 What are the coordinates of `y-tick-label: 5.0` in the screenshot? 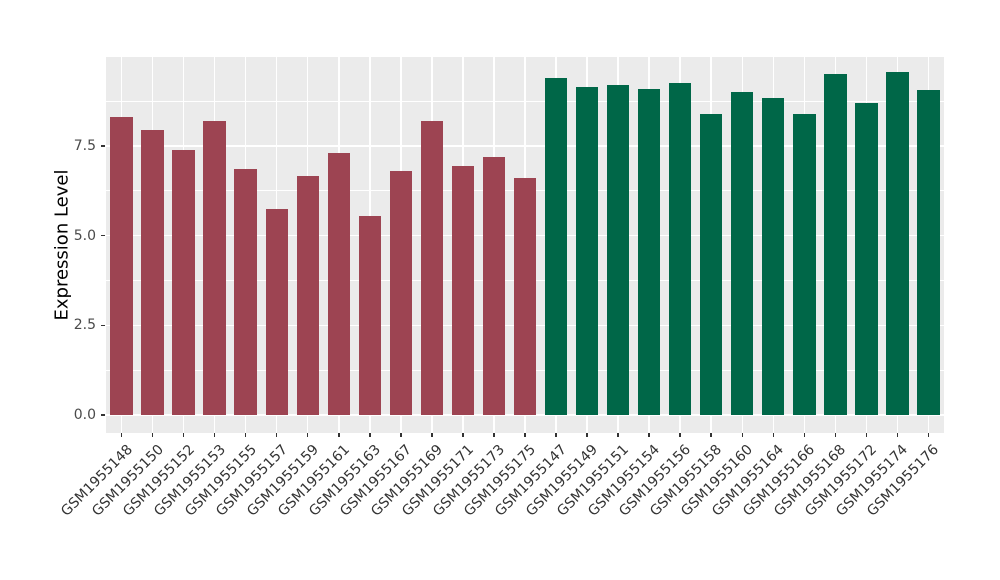 It's located at (84, 235).